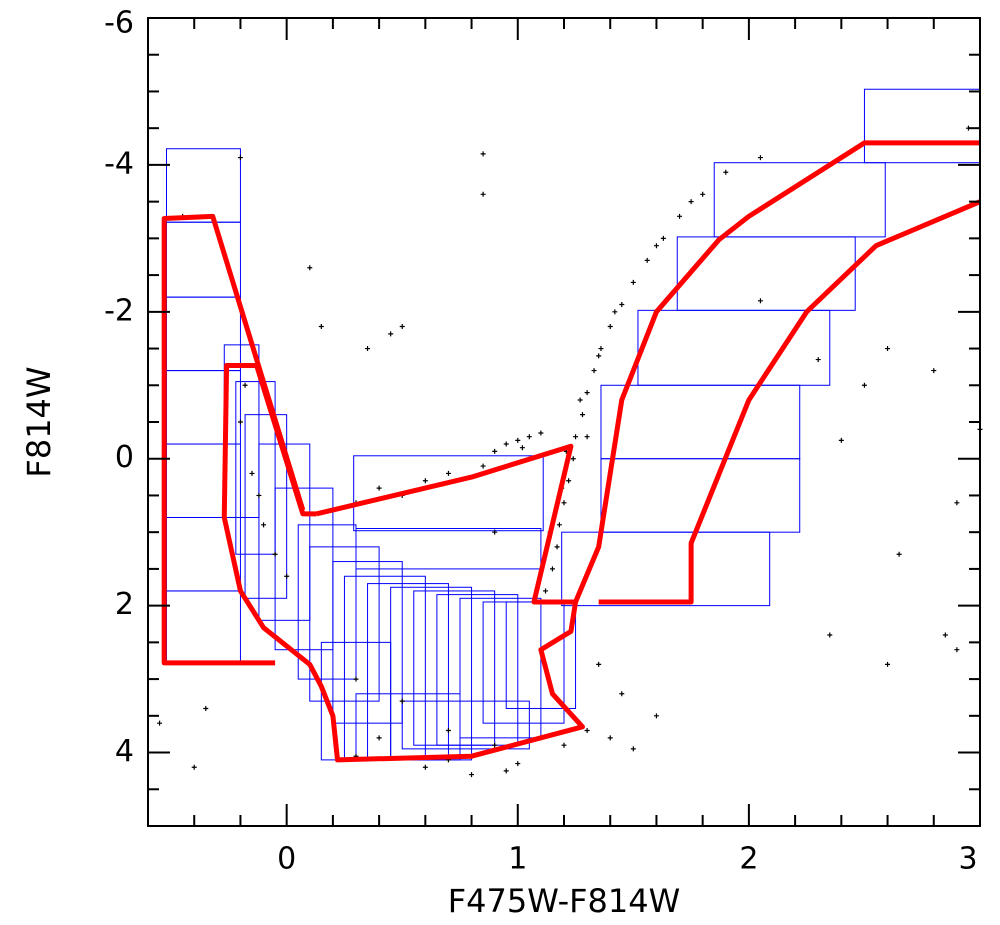 The height and width of the screenshot is (925, 1000). I want to click on y-tick-label: 2, so click(124, 604).